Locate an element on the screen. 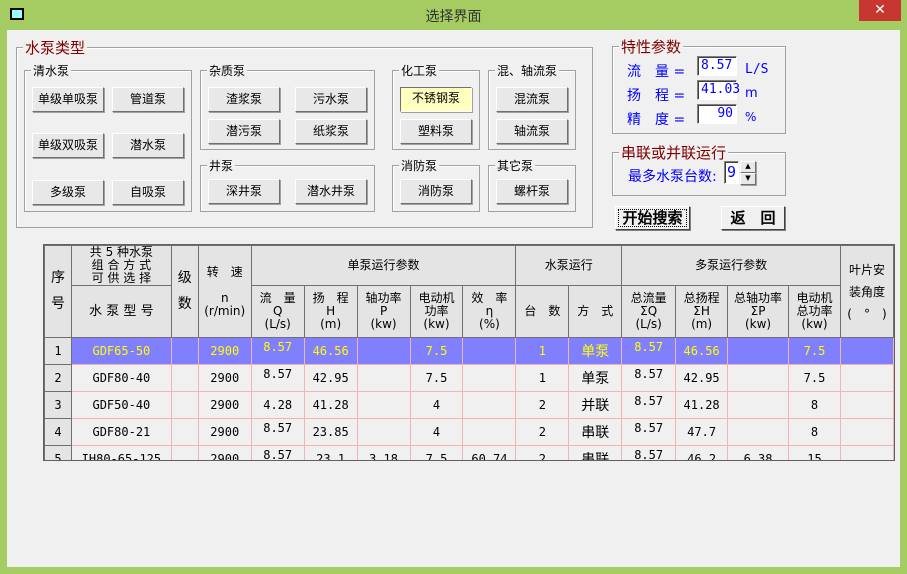 The image size is (907, 574). precision-input: 90 is located at coordinates (717, 114).